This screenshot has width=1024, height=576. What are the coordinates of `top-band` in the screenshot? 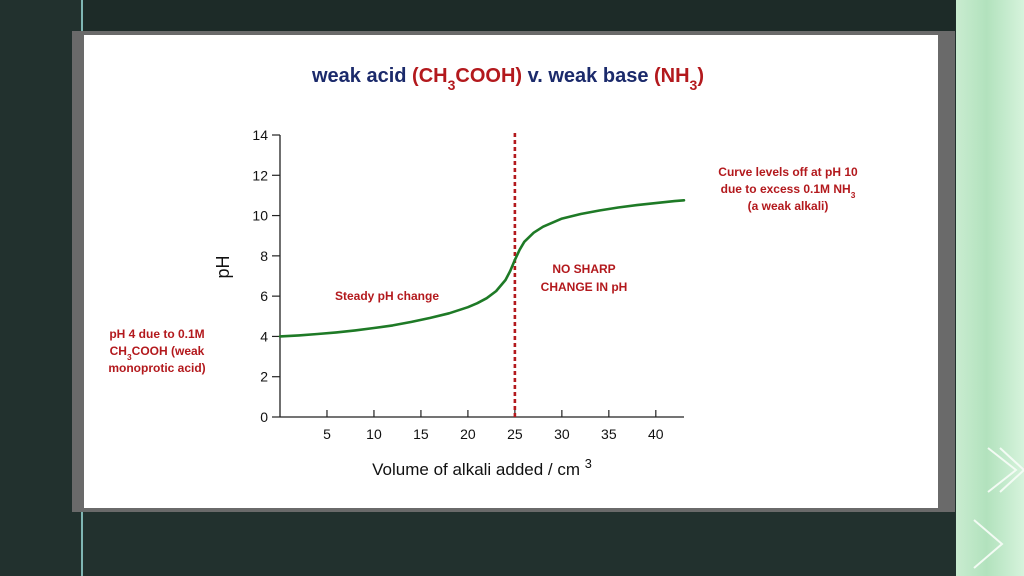 It's located at (519, 16).